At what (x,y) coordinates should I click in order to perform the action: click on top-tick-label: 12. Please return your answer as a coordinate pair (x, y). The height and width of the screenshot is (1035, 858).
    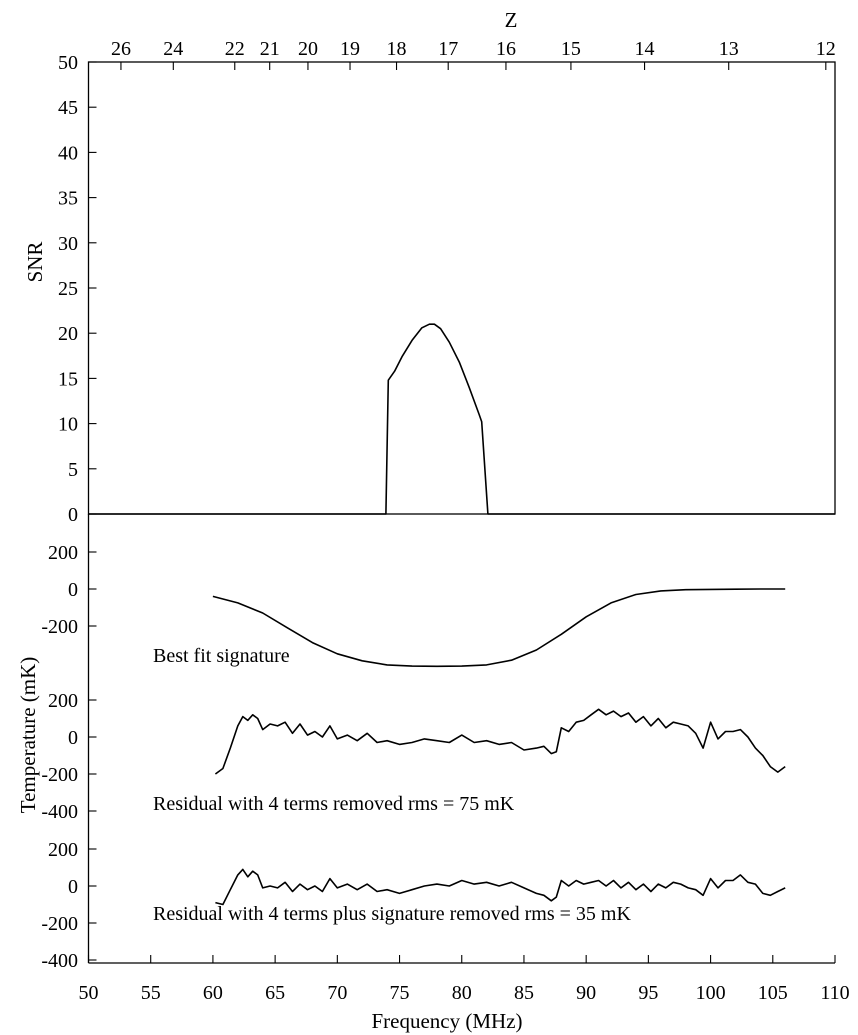
    Looking at the image, I should click on (826, 49).